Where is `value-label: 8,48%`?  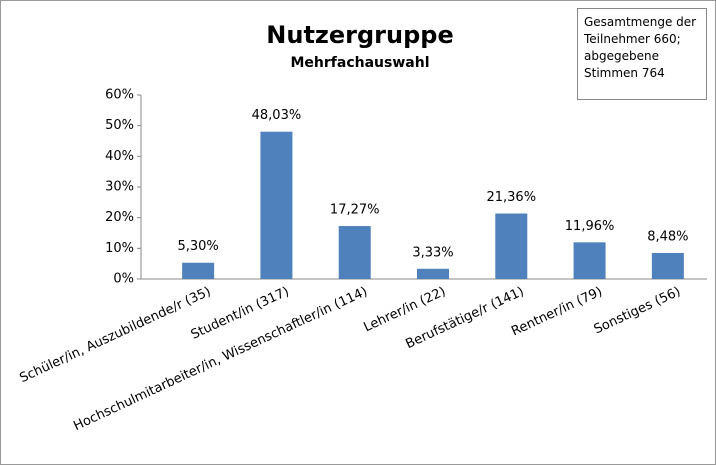
value-label: 8,48% is located at coordinates (667, 236).